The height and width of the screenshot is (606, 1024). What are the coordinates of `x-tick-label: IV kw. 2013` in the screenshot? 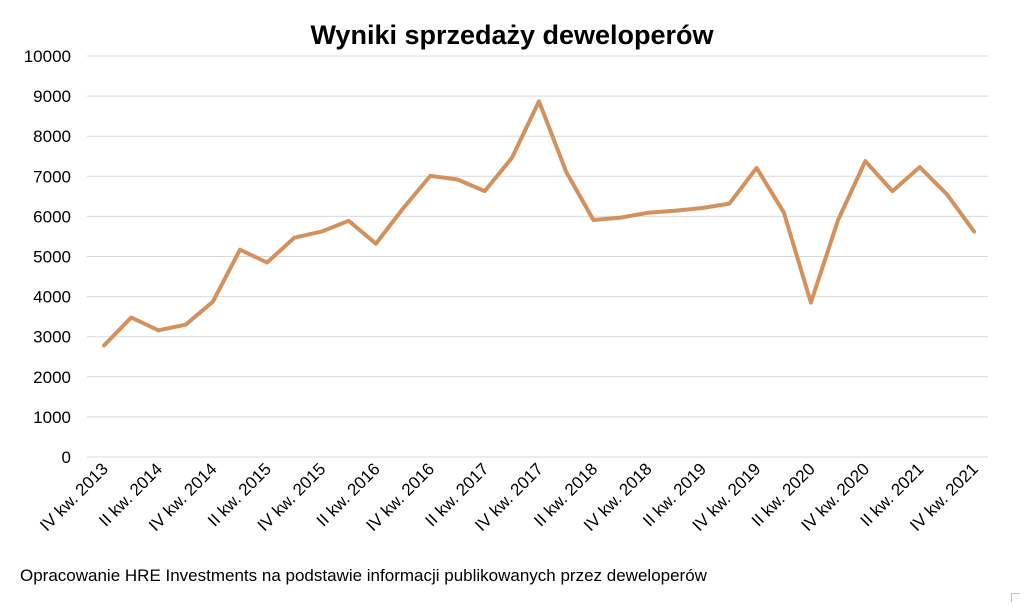 It's located at (74, 497).